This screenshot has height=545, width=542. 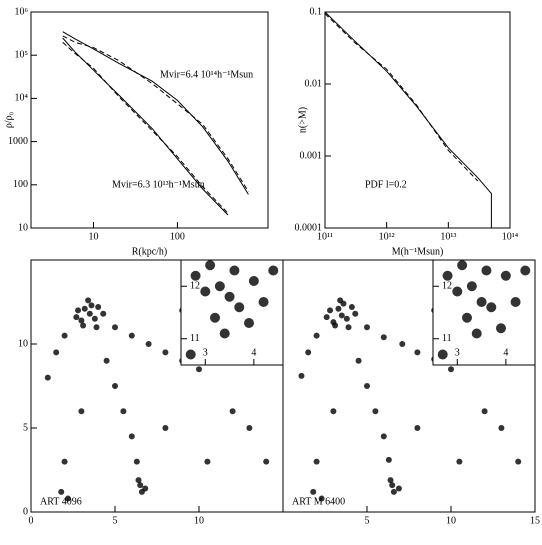 I want to click on y-tick-label: 1000, so click(x=18, y=141).